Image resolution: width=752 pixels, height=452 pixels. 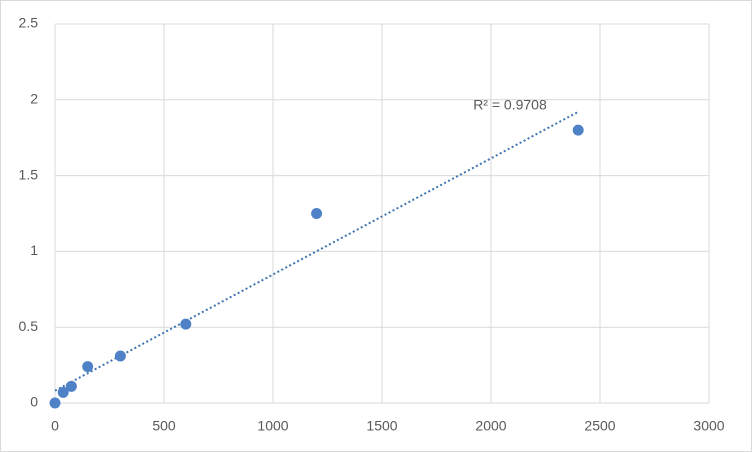 I want to click on trendline-label: R² = 0.9708, so click(x=510, y=105).